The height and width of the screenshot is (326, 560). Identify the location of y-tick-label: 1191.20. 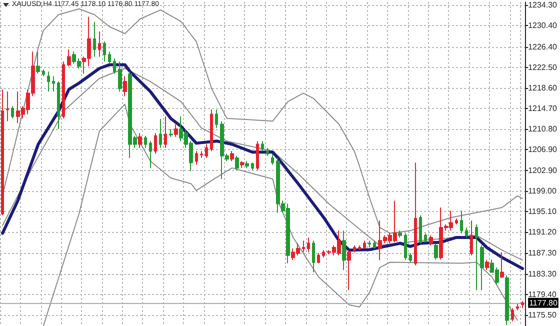
(542, 232).